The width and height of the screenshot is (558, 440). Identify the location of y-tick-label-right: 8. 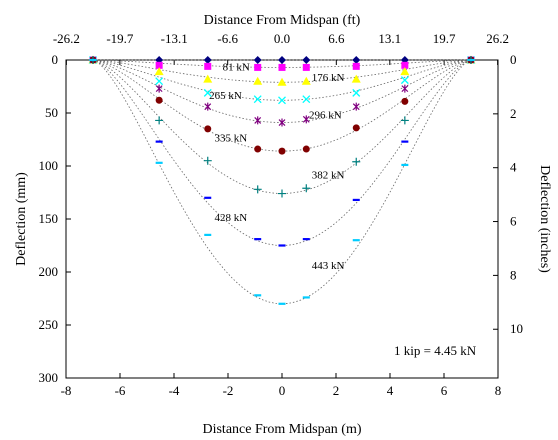
(513, 274).